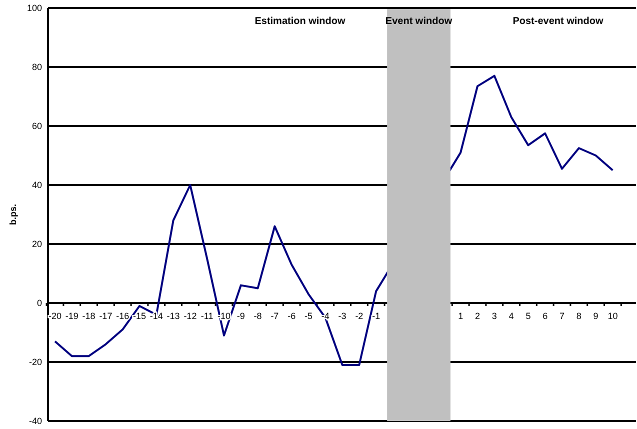 The image size is (637, 429). Describe the element at coordinates (274, 316) in the screenshot. I see `x-tick-label: -7` at that location.